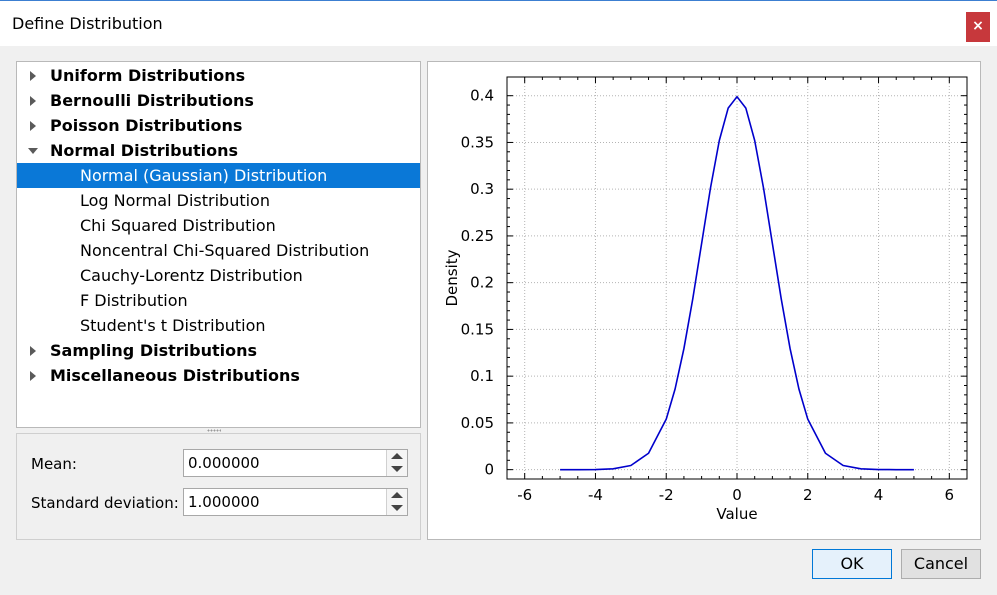  I want to click on ok-button: OK, so click(852, 564).